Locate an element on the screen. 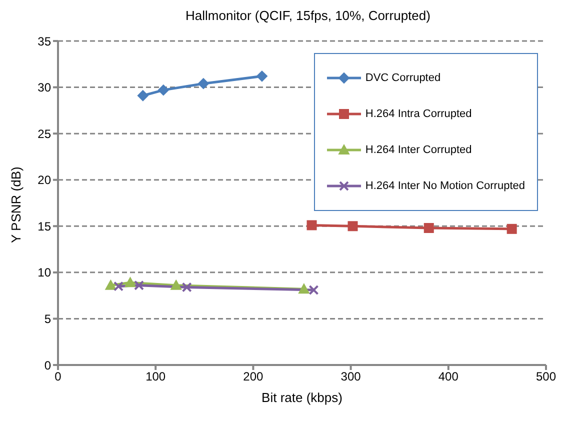 Image resolution: width=566 pixels, height=426 pixels. x-tick-label: 400 is located at coordinates (448, 377).